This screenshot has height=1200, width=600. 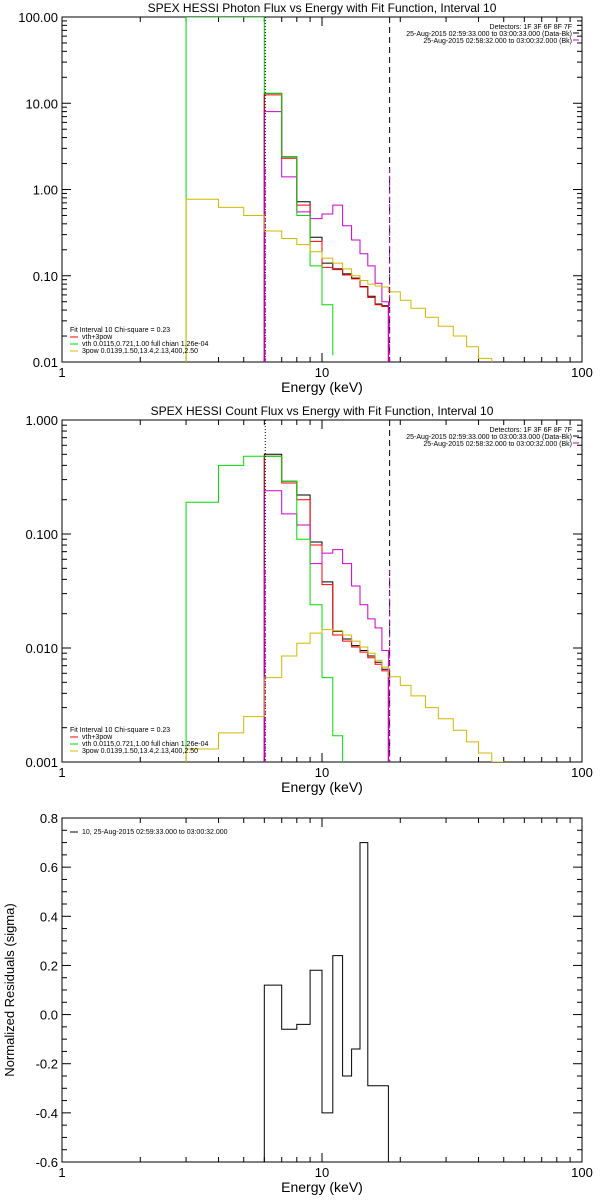 What do you see at coordinates (41, 762) in the screenshot?
I see `y-tick-label: 0.001` at bounding box center [41, 762].